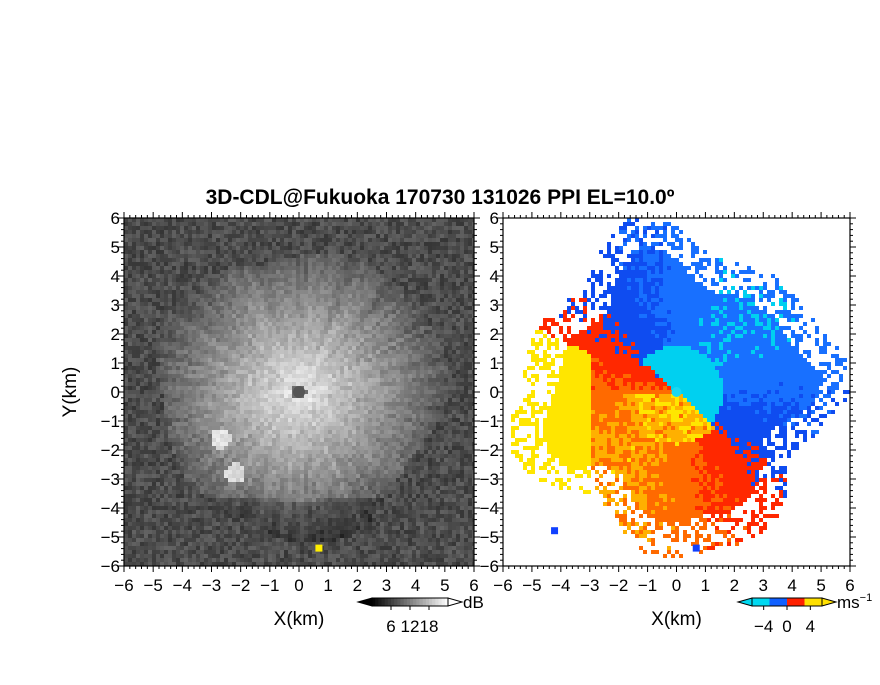  What do you see at coordinates (763, 626) in the screenshot?
I see `colorbar-tick-label: −4` at bounding box center [763, 626].